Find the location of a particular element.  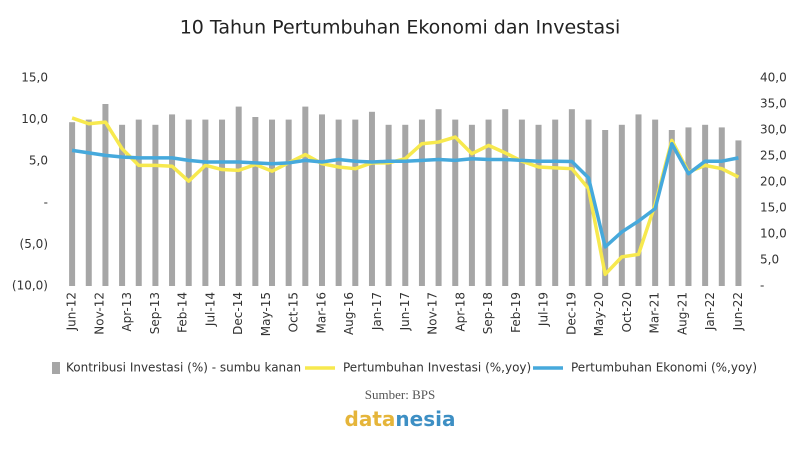

y2-tick-label: 10,0 is located at coordinates (773, 234).